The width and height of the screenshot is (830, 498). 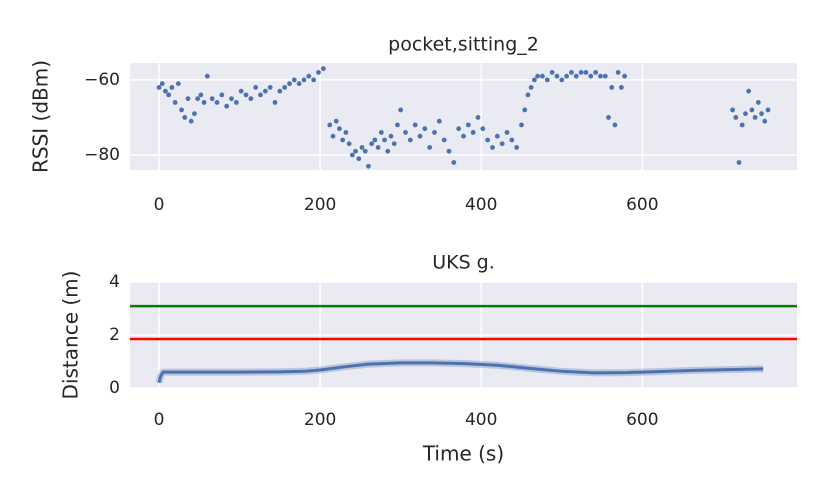 I want to click on x-tick-label: 0, so click(x=159, y=420).